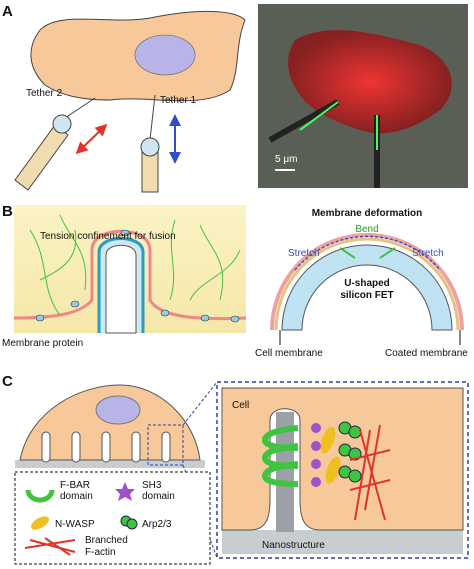  What do you see at coordinates (7, 381) in the screenshot?
I see `panel-label: C` at bounding box center [7, 381].